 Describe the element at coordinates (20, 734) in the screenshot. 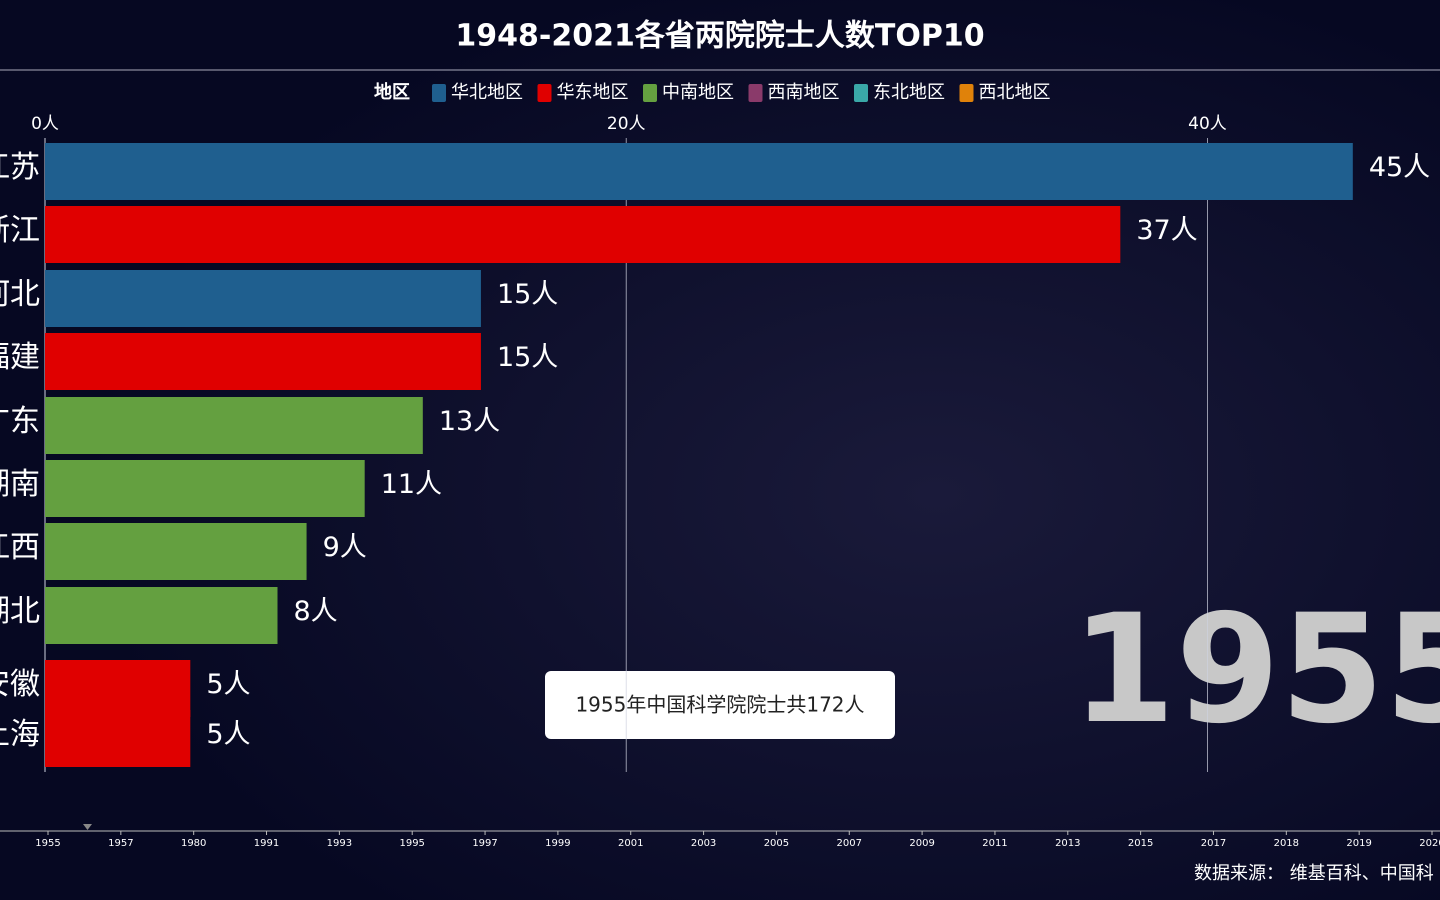

I see `category-label: 上海` at that location.